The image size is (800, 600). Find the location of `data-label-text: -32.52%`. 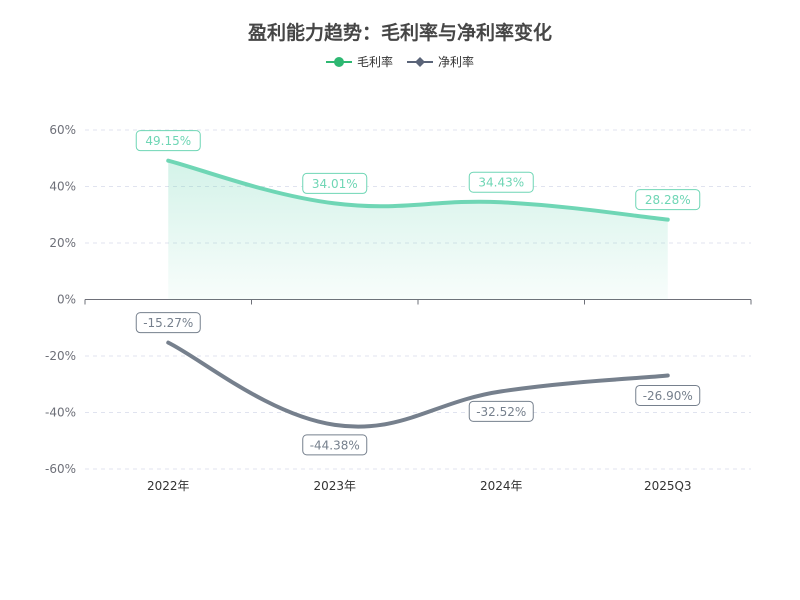

data-label-text: -32.52% is located at coordinates (501, 412).